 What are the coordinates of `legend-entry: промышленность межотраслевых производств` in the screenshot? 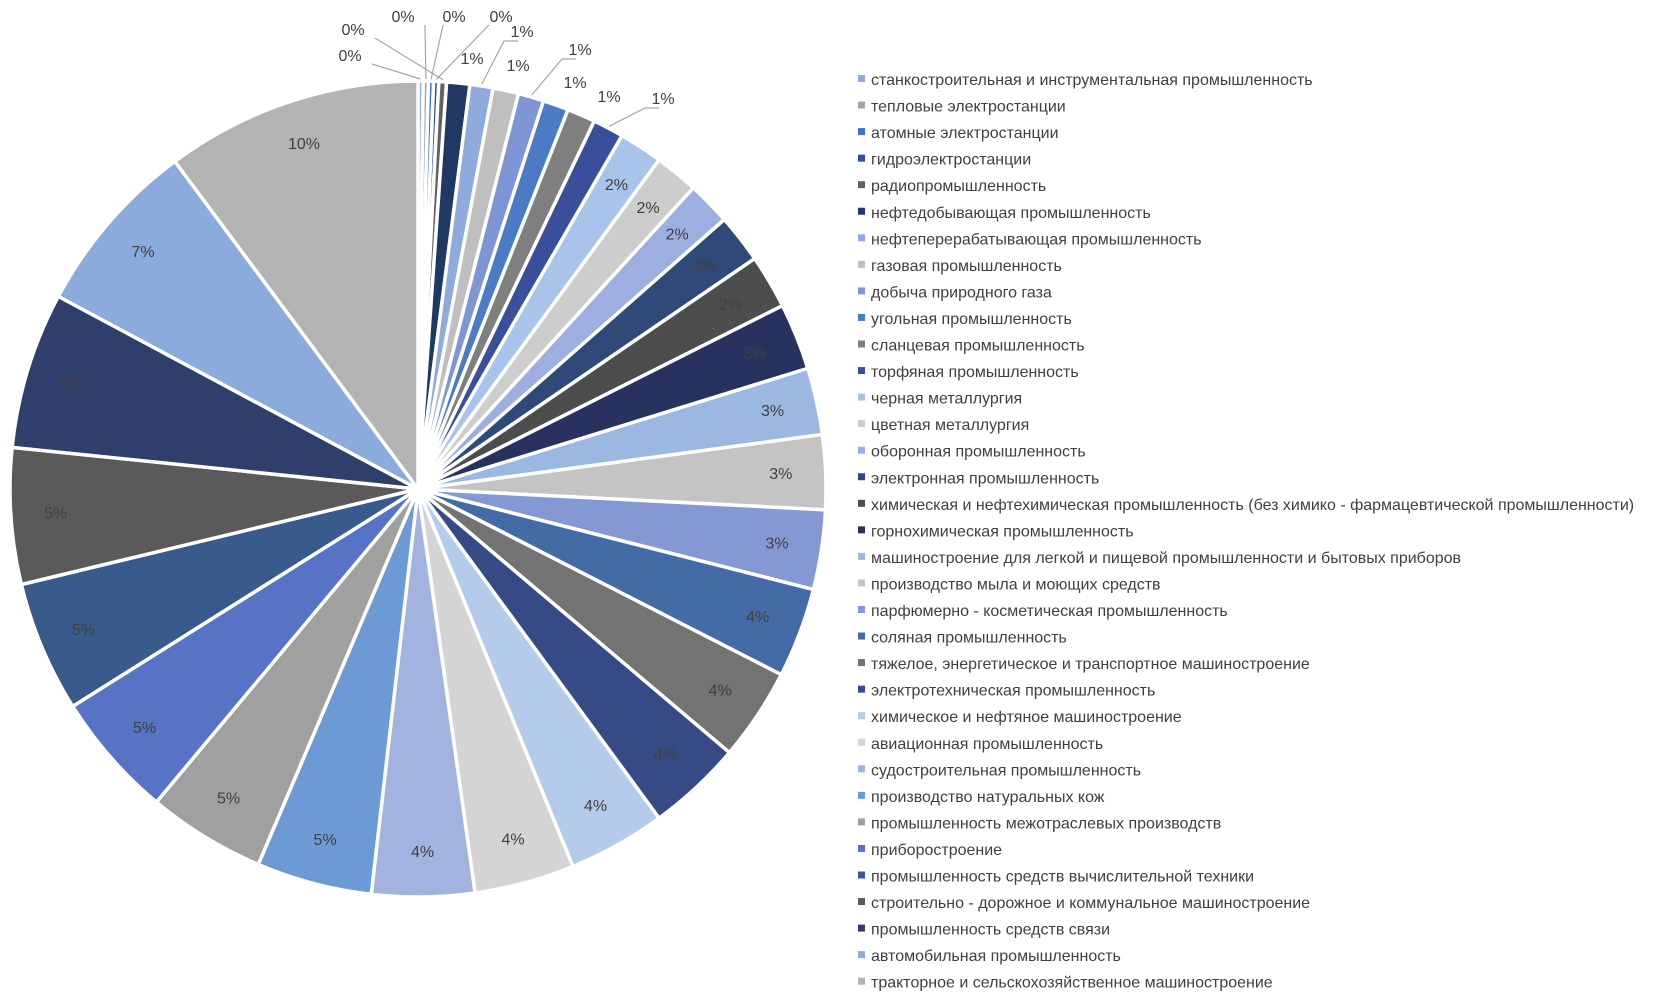 It's located at (1046, 823).